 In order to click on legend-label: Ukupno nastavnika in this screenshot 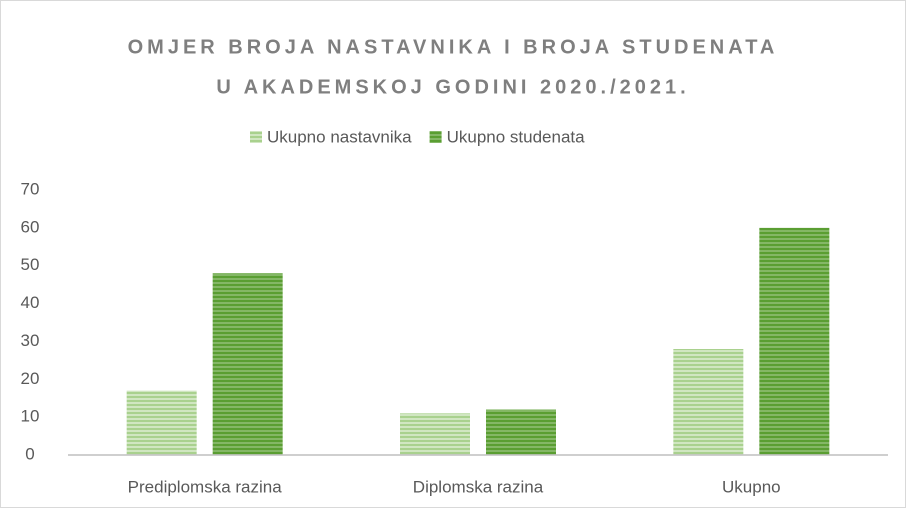, I will do `click(339, 136)`.